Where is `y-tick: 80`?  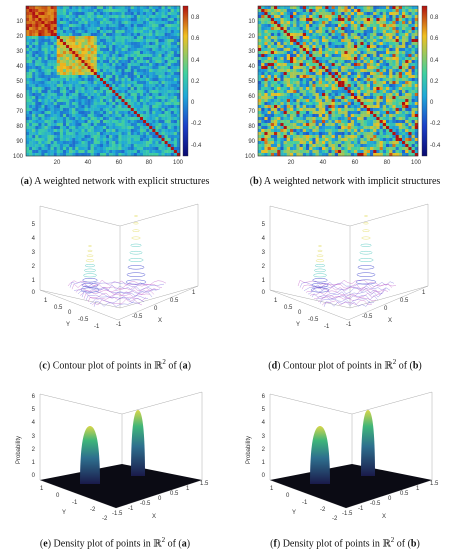 y-tick: 80 is located at coordinates (19, 127).